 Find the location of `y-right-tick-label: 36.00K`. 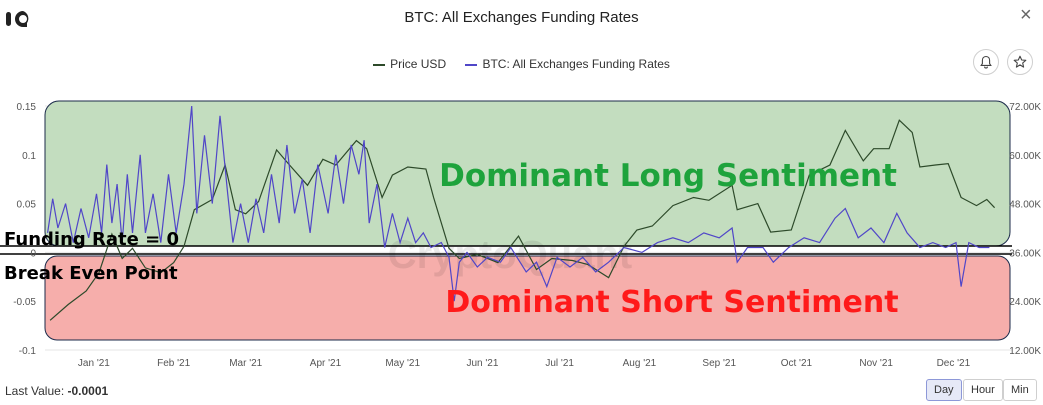

y-right-tick-label: 36.00K is located at coordinates (1025, 253).